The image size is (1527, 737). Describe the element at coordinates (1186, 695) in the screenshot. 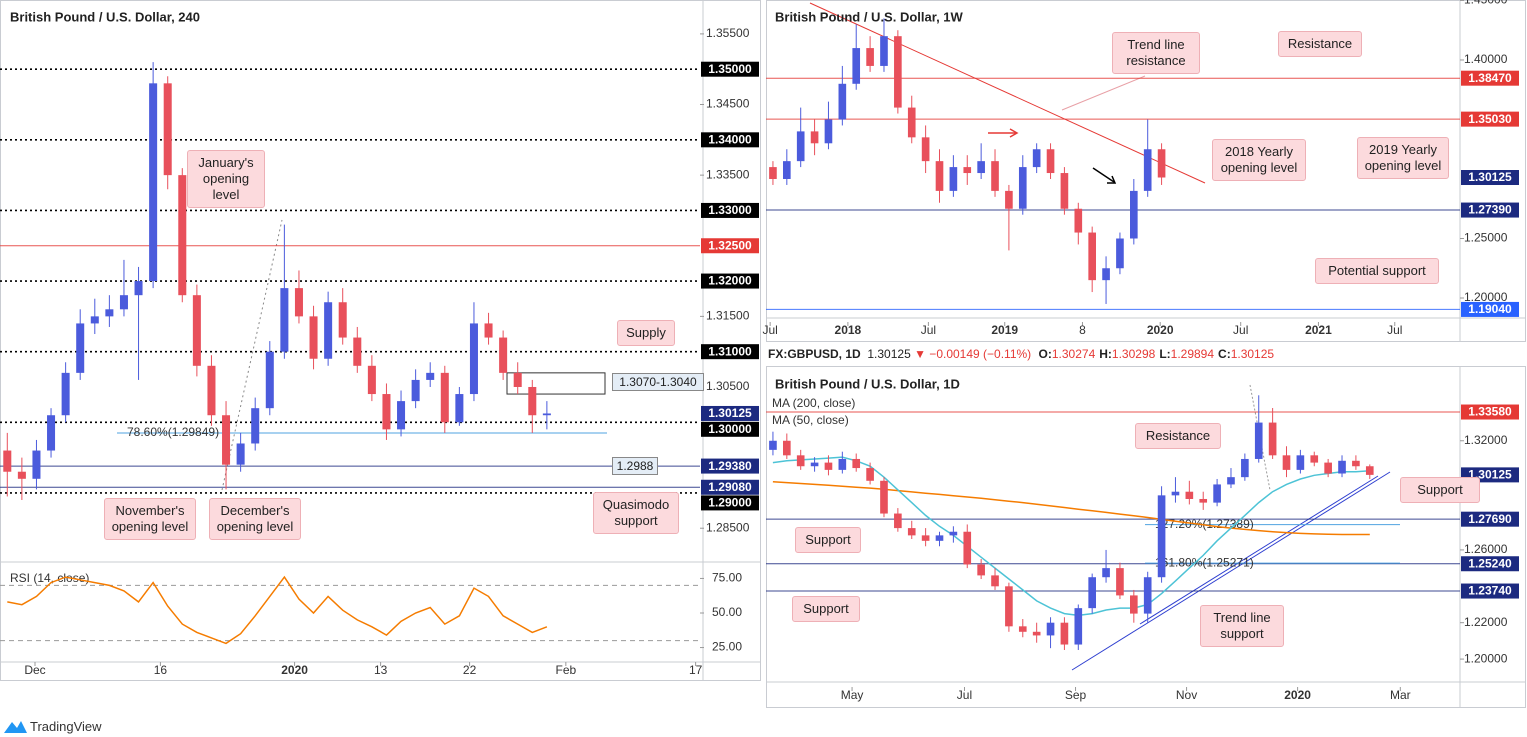

I see `x-tick-label: Nov` at that location.